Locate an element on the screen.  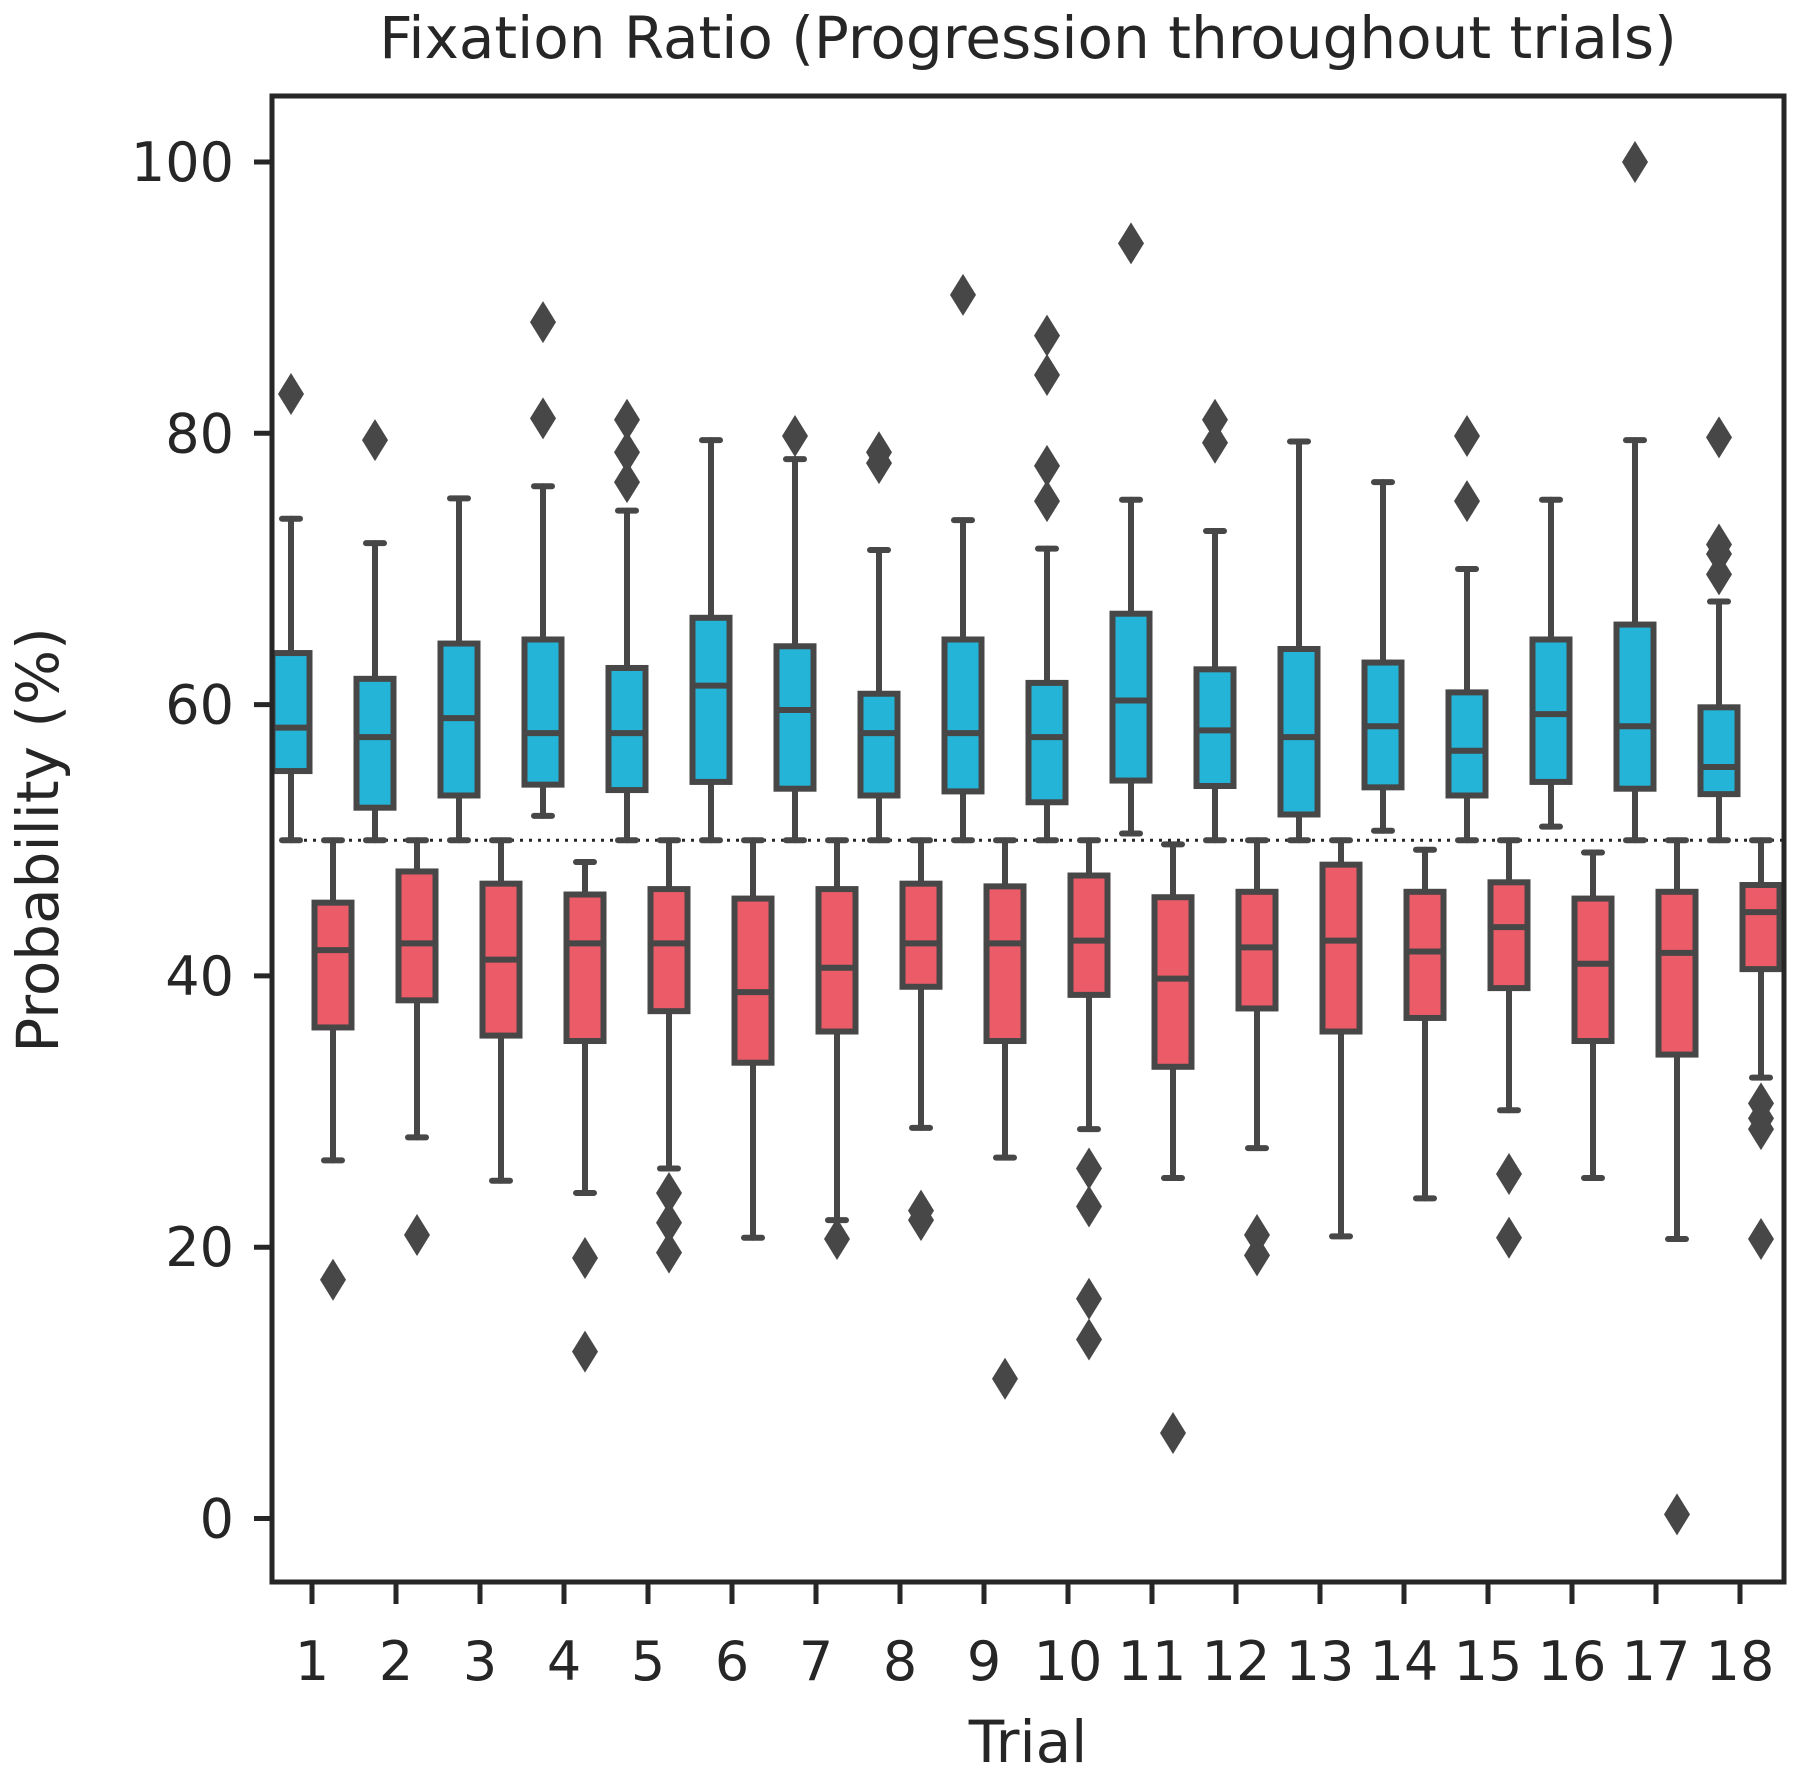
x-tick-label: 17 is located at coordinates (1656, 1661).